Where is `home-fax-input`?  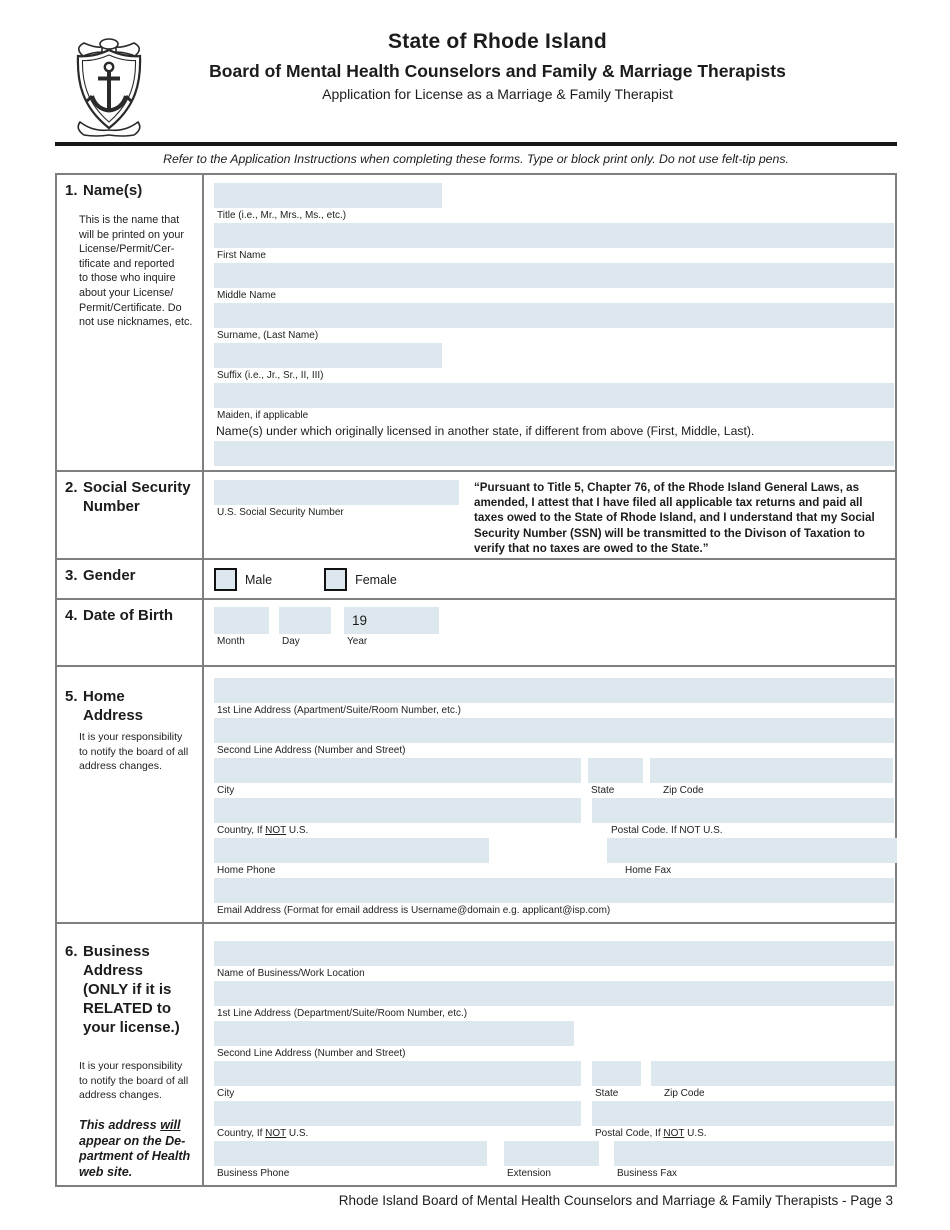 home-fax-input is located at coordinates (752, 851).